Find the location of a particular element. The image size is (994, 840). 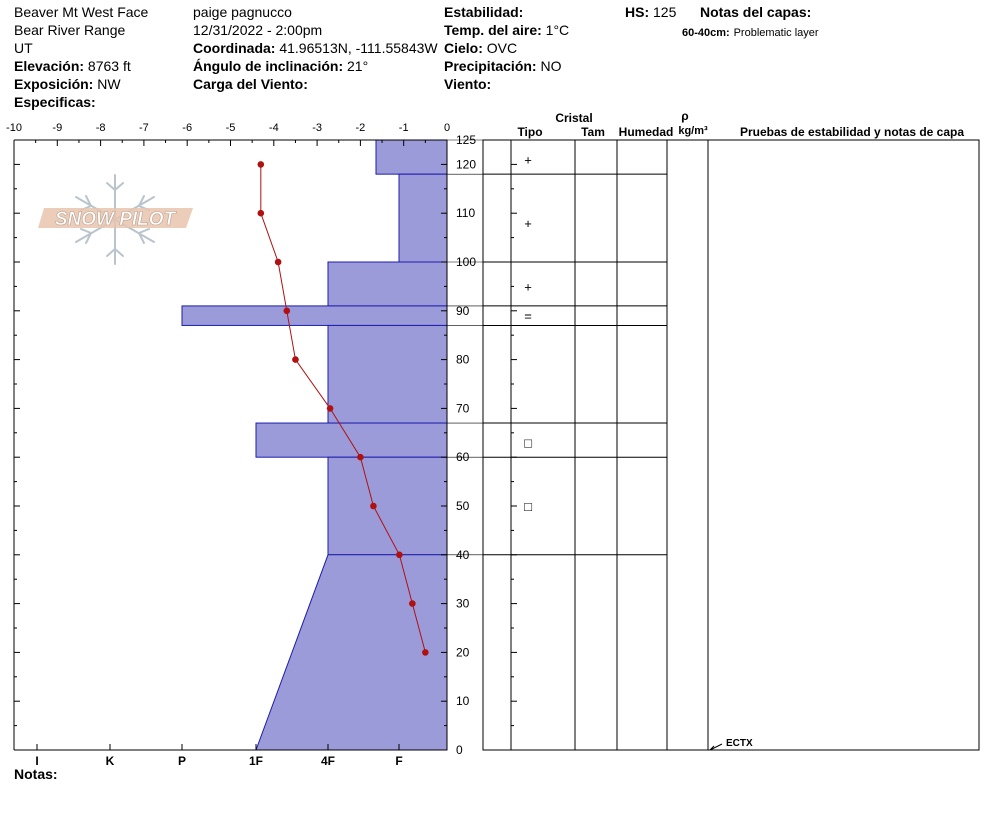

elevation: Elevación: 8763 ft is located at coordinates (72, 66).